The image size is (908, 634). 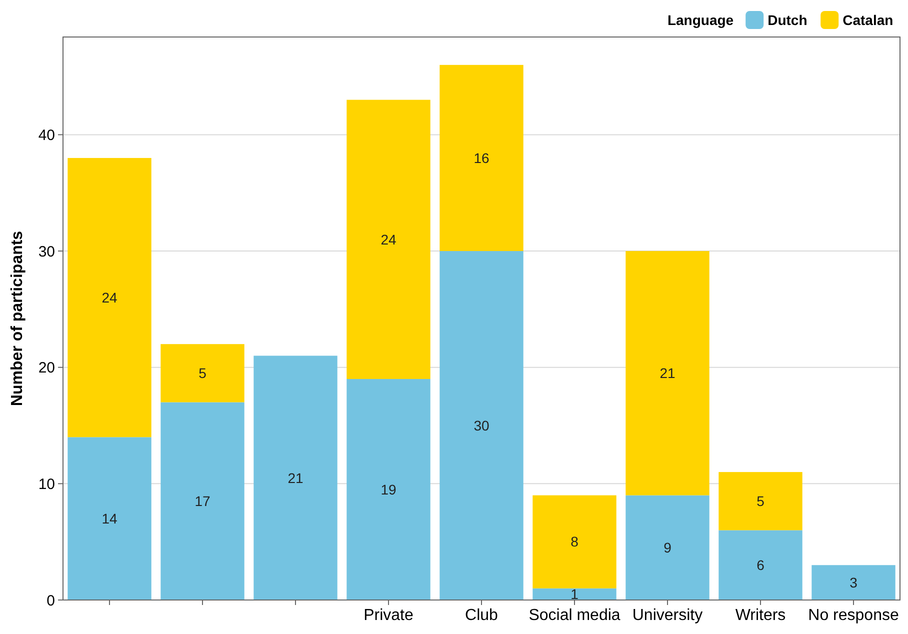 What do you see at coordinates (788, 20) in the screenshot?
I see `legend-label: Dutch` at bounding box center [788, 20].